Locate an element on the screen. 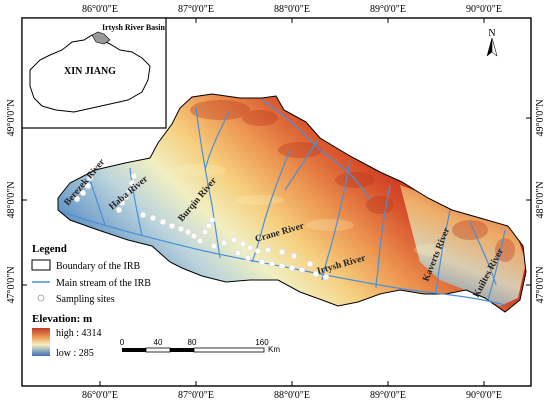 Image resolution: width=550 pixels, height=405 pixels. inset-map: Irtysh River Basin XIN JIANG is located at coordinates (94, 73).